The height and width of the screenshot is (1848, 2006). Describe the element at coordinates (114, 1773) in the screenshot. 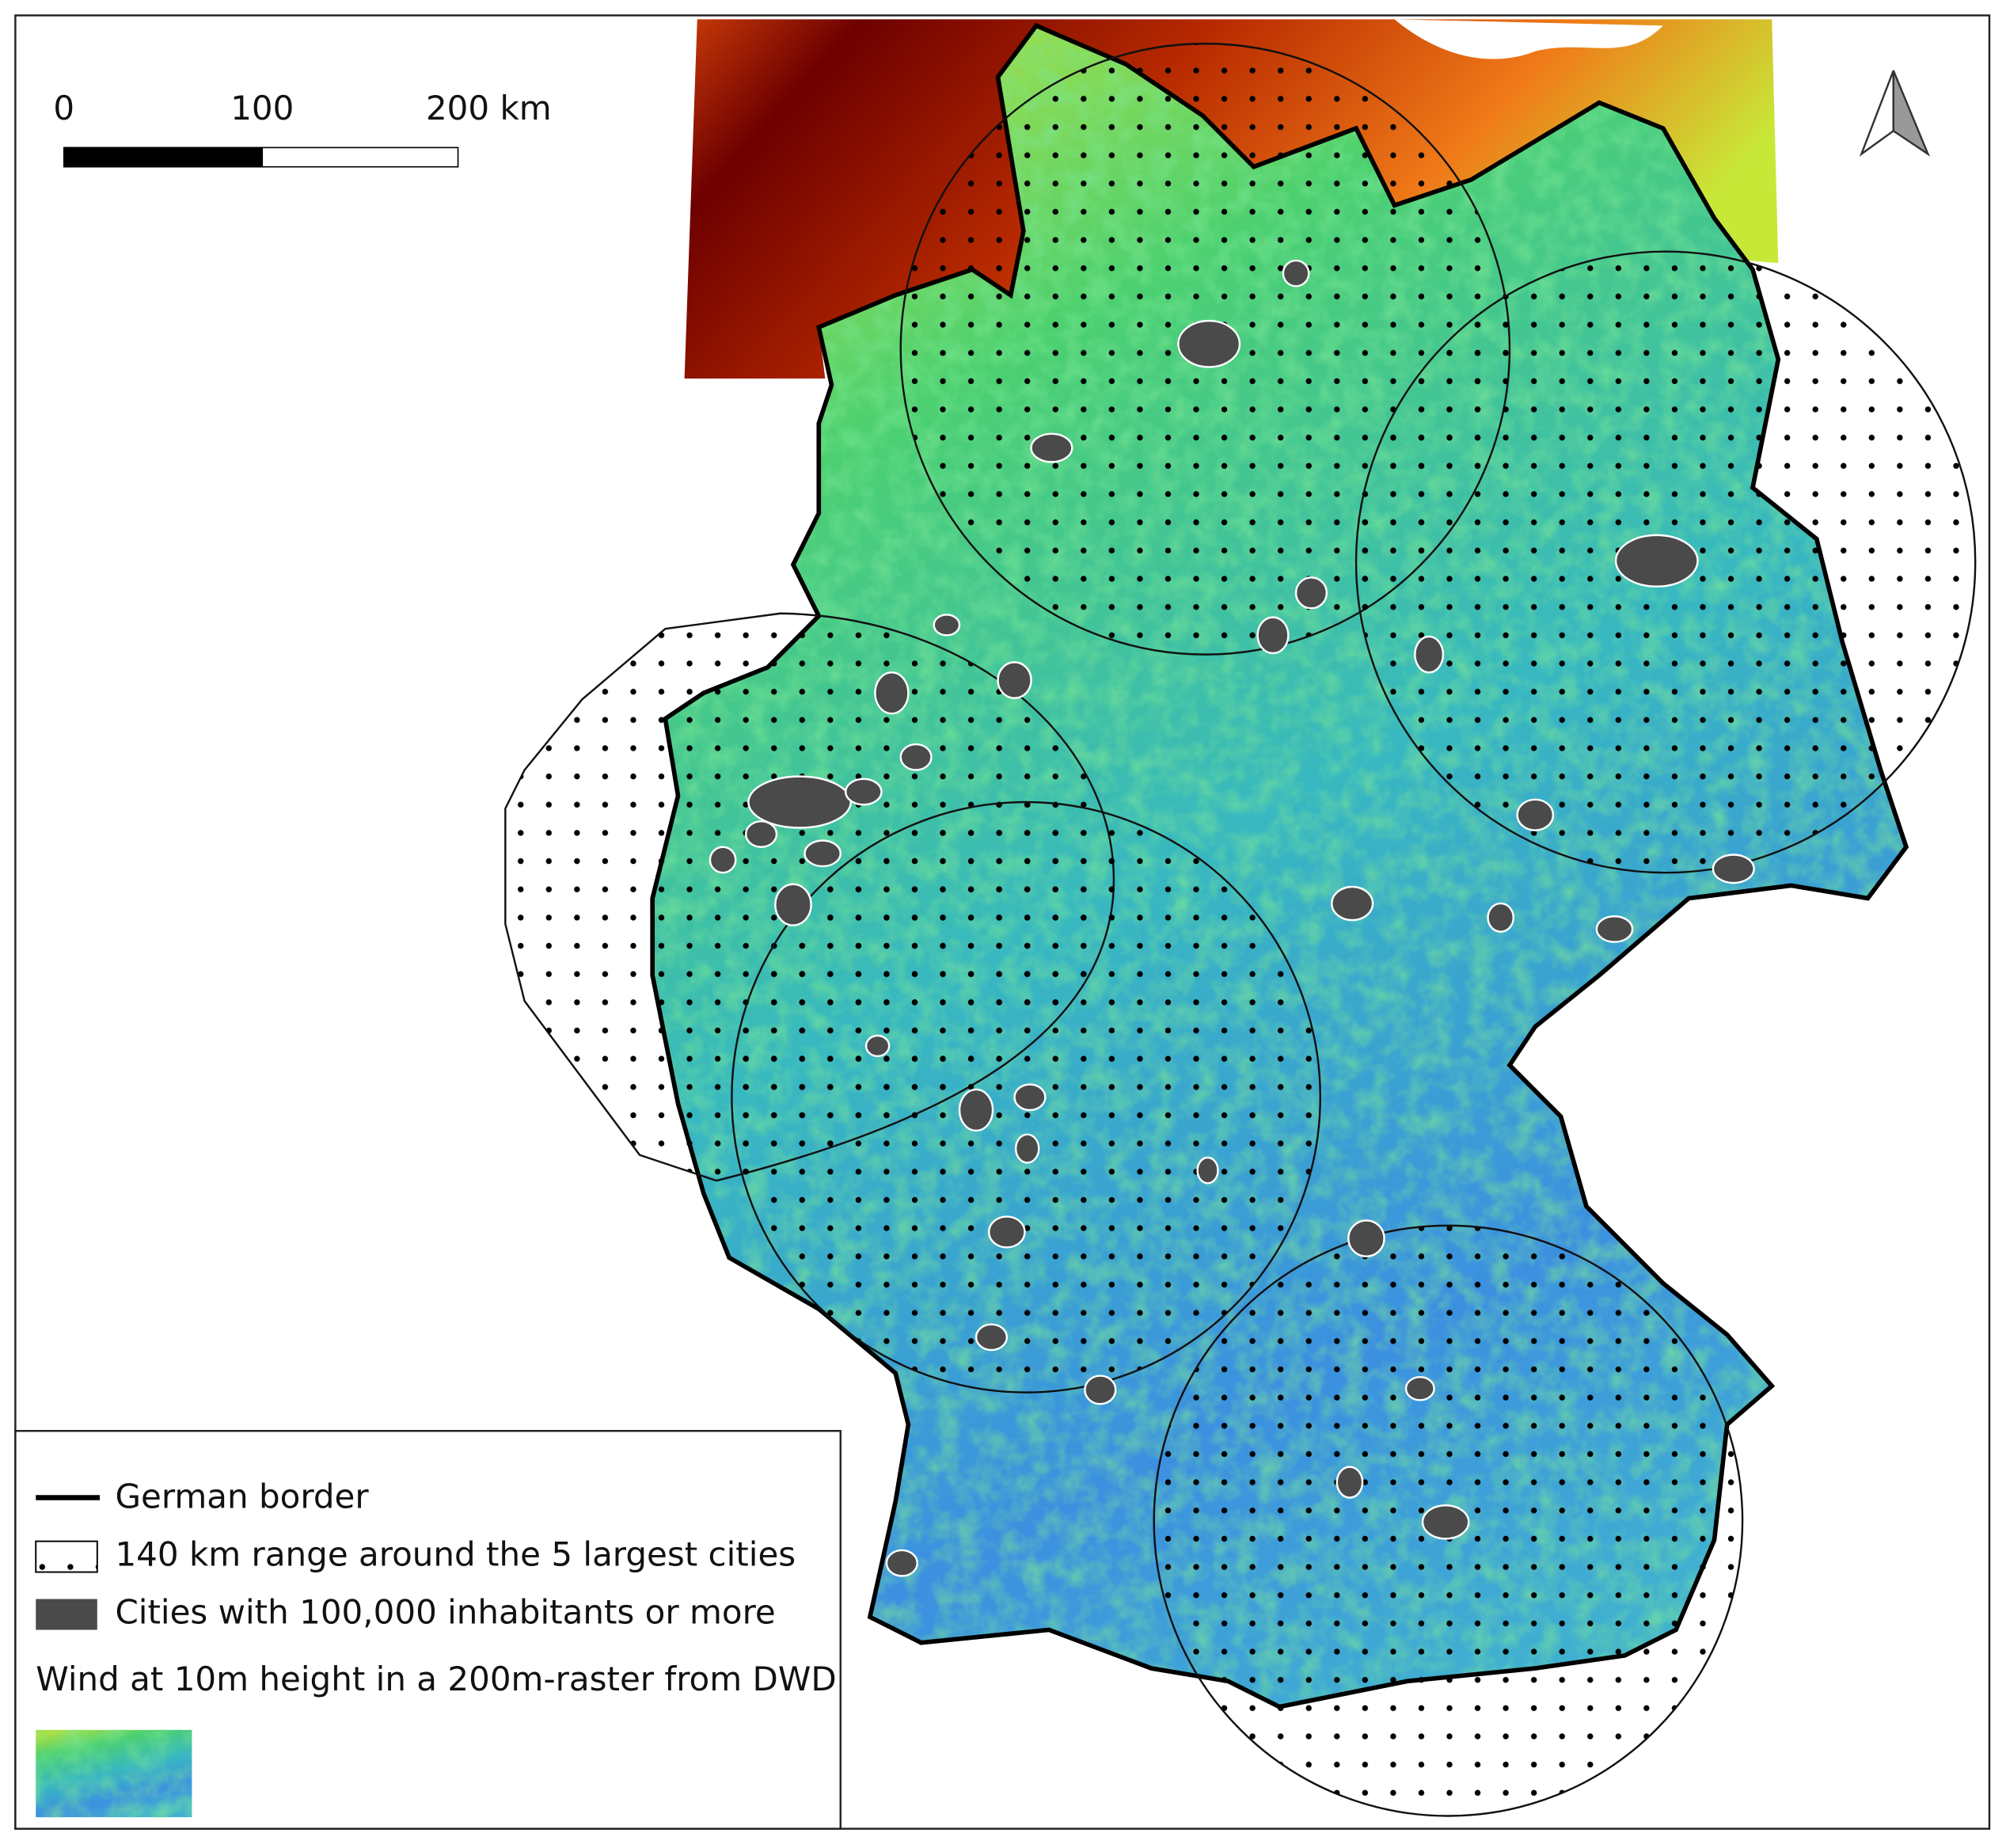

I see `legend-raster-texture` at that location.